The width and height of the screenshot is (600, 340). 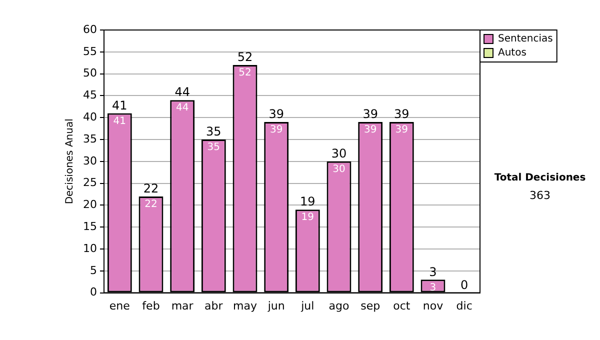 I want to click on data-label: 35, so click(x=213, y=148).